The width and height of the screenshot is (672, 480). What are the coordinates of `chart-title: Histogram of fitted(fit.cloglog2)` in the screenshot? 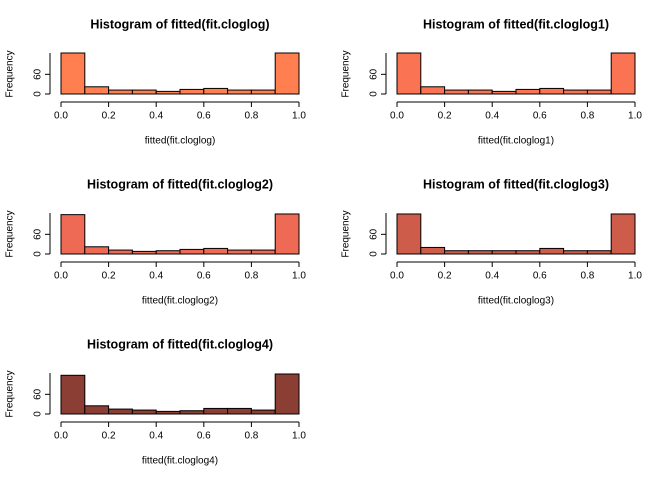 It's located at (180, 184).